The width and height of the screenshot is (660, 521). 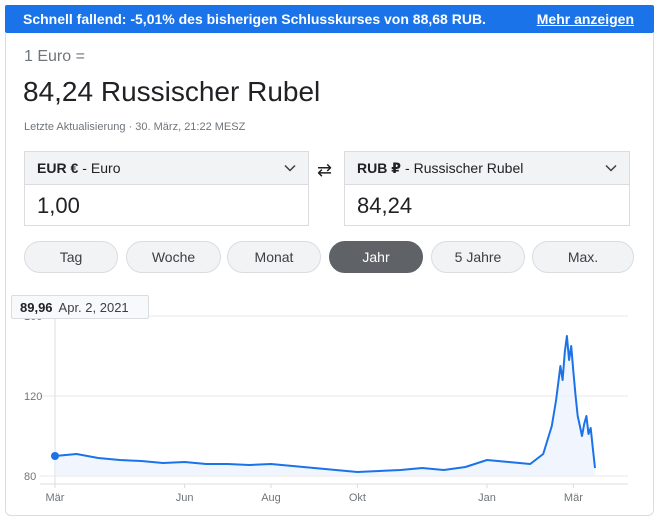 I want to click on to-amount-input: 84,24, so click(x=385, y=205).